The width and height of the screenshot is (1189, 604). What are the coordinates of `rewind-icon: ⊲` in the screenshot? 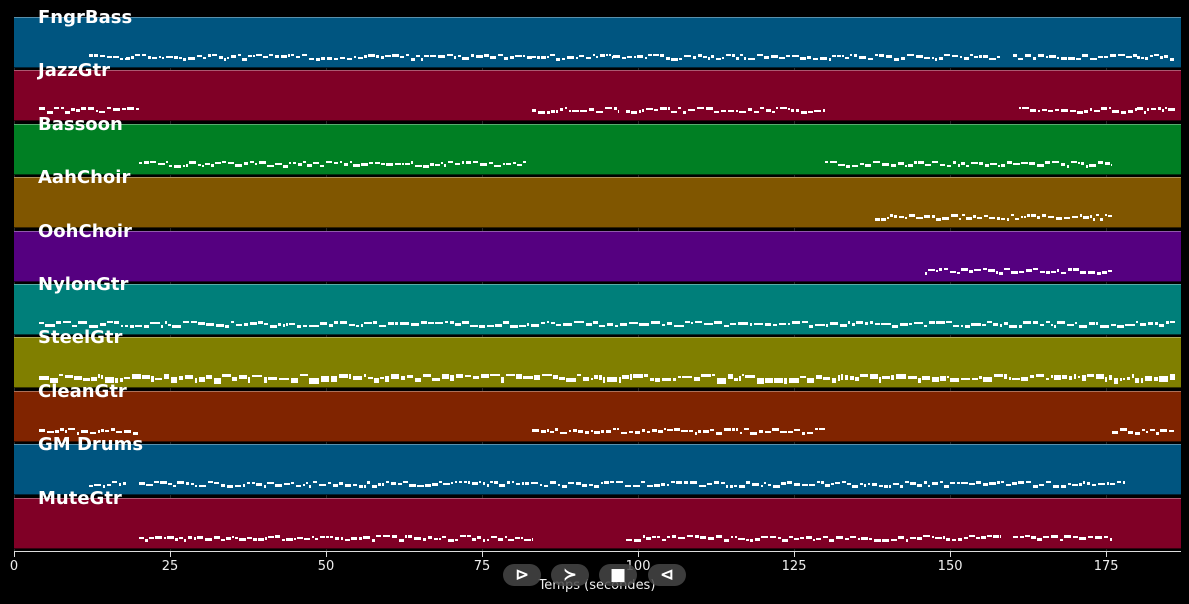 It's located at (667, 575).